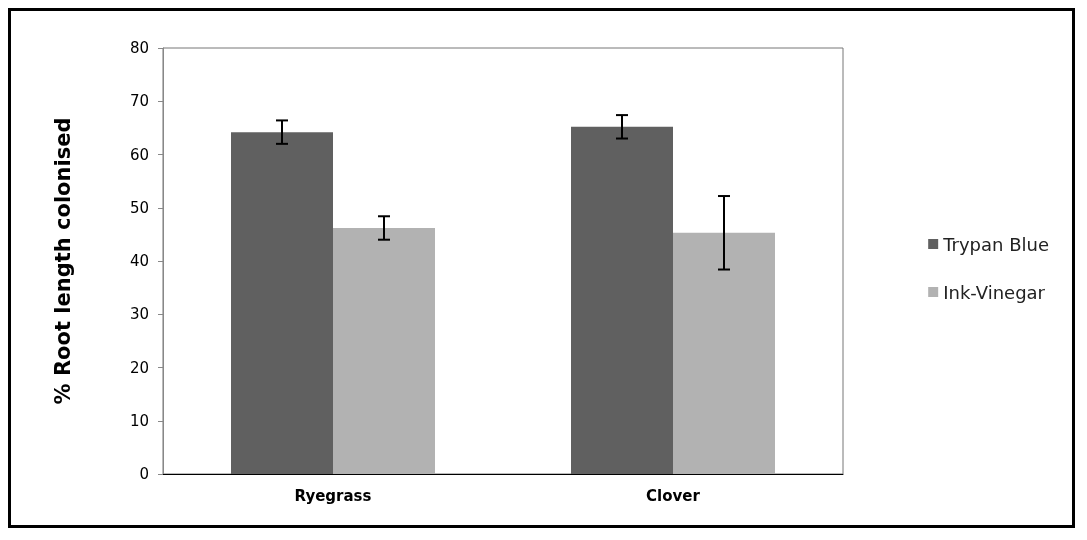  Describe the element at coordinates (139, 48) in the screenshot. I see `y-tick-label: 80` at that location.